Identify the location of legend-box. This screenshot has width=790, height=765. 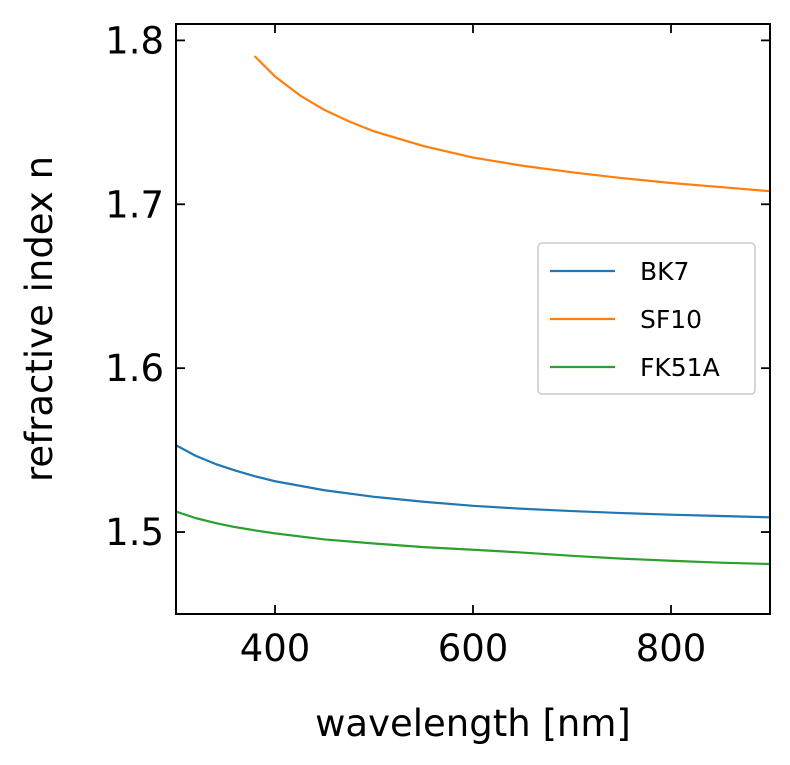
(646, 318).